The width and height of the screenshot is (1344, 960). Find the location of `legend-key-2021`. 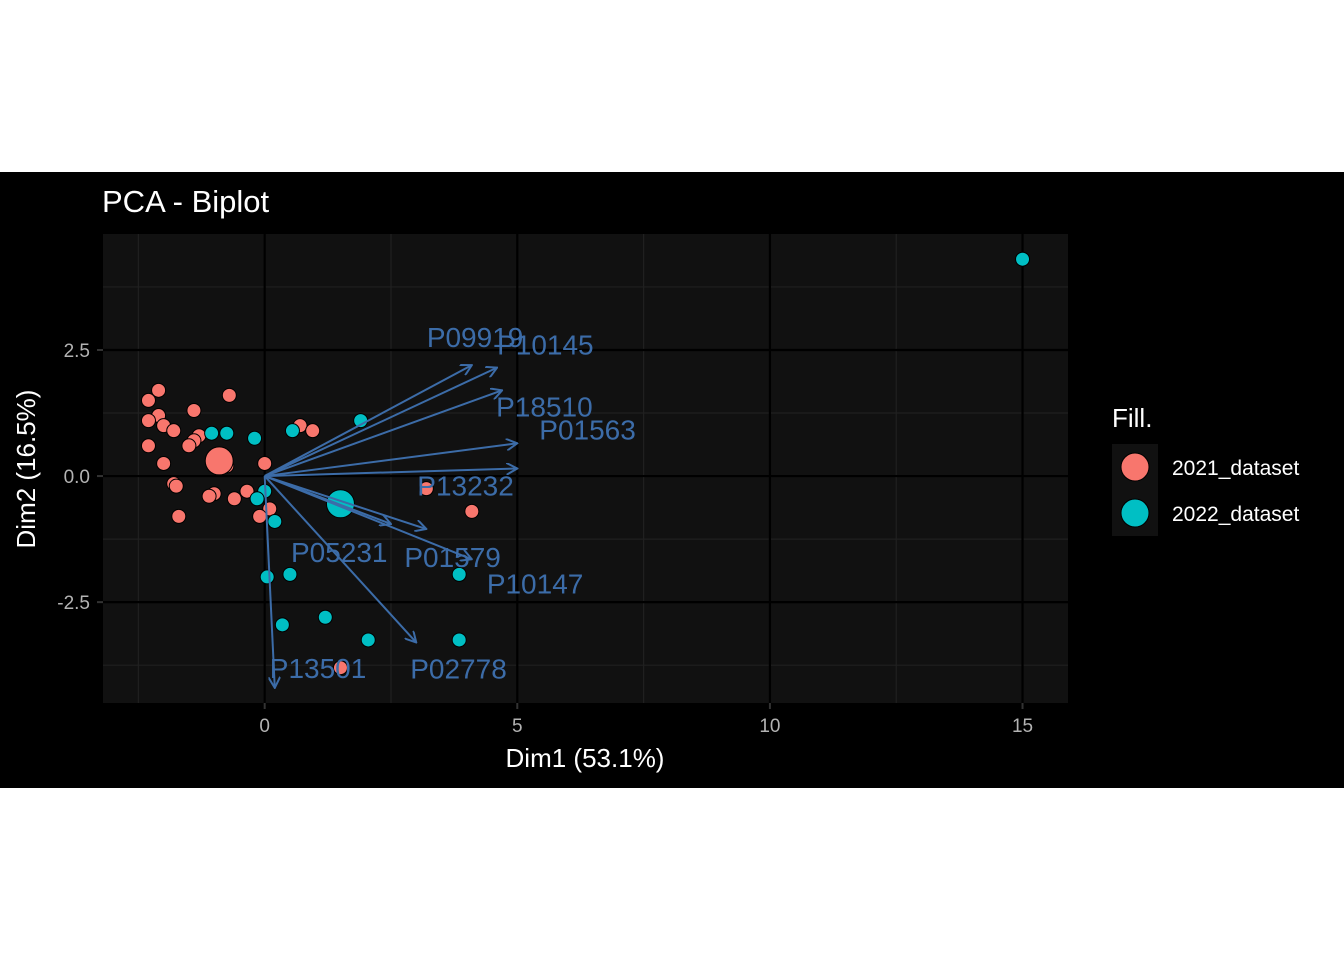

legend-key-2021 is located at coordinates (1135, 467).